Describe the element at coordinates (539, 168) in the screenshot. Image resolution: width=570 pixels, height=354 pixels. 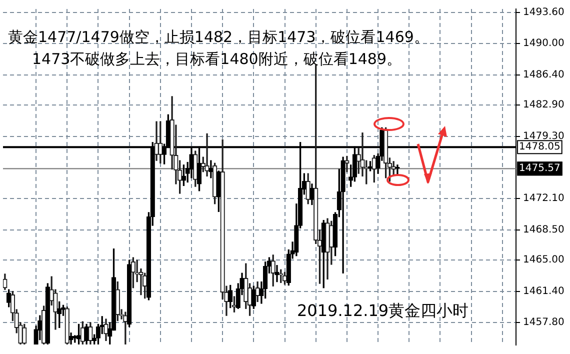
I see `ref-line-label: 1475.57` at that location.